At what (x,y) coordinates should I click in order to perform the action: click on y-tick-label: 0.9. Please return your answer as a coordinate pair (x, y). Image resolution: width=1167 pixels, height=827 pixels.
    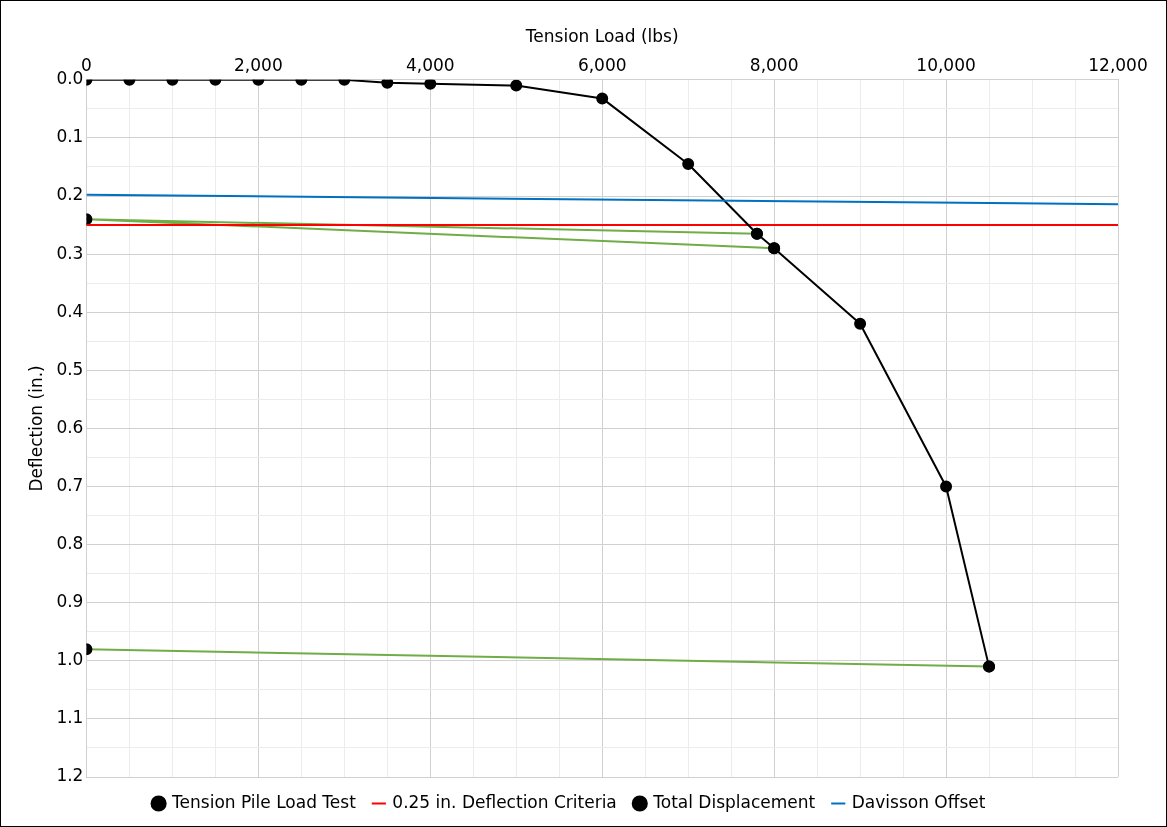
    Looking at the image, I should click on (70, 601).